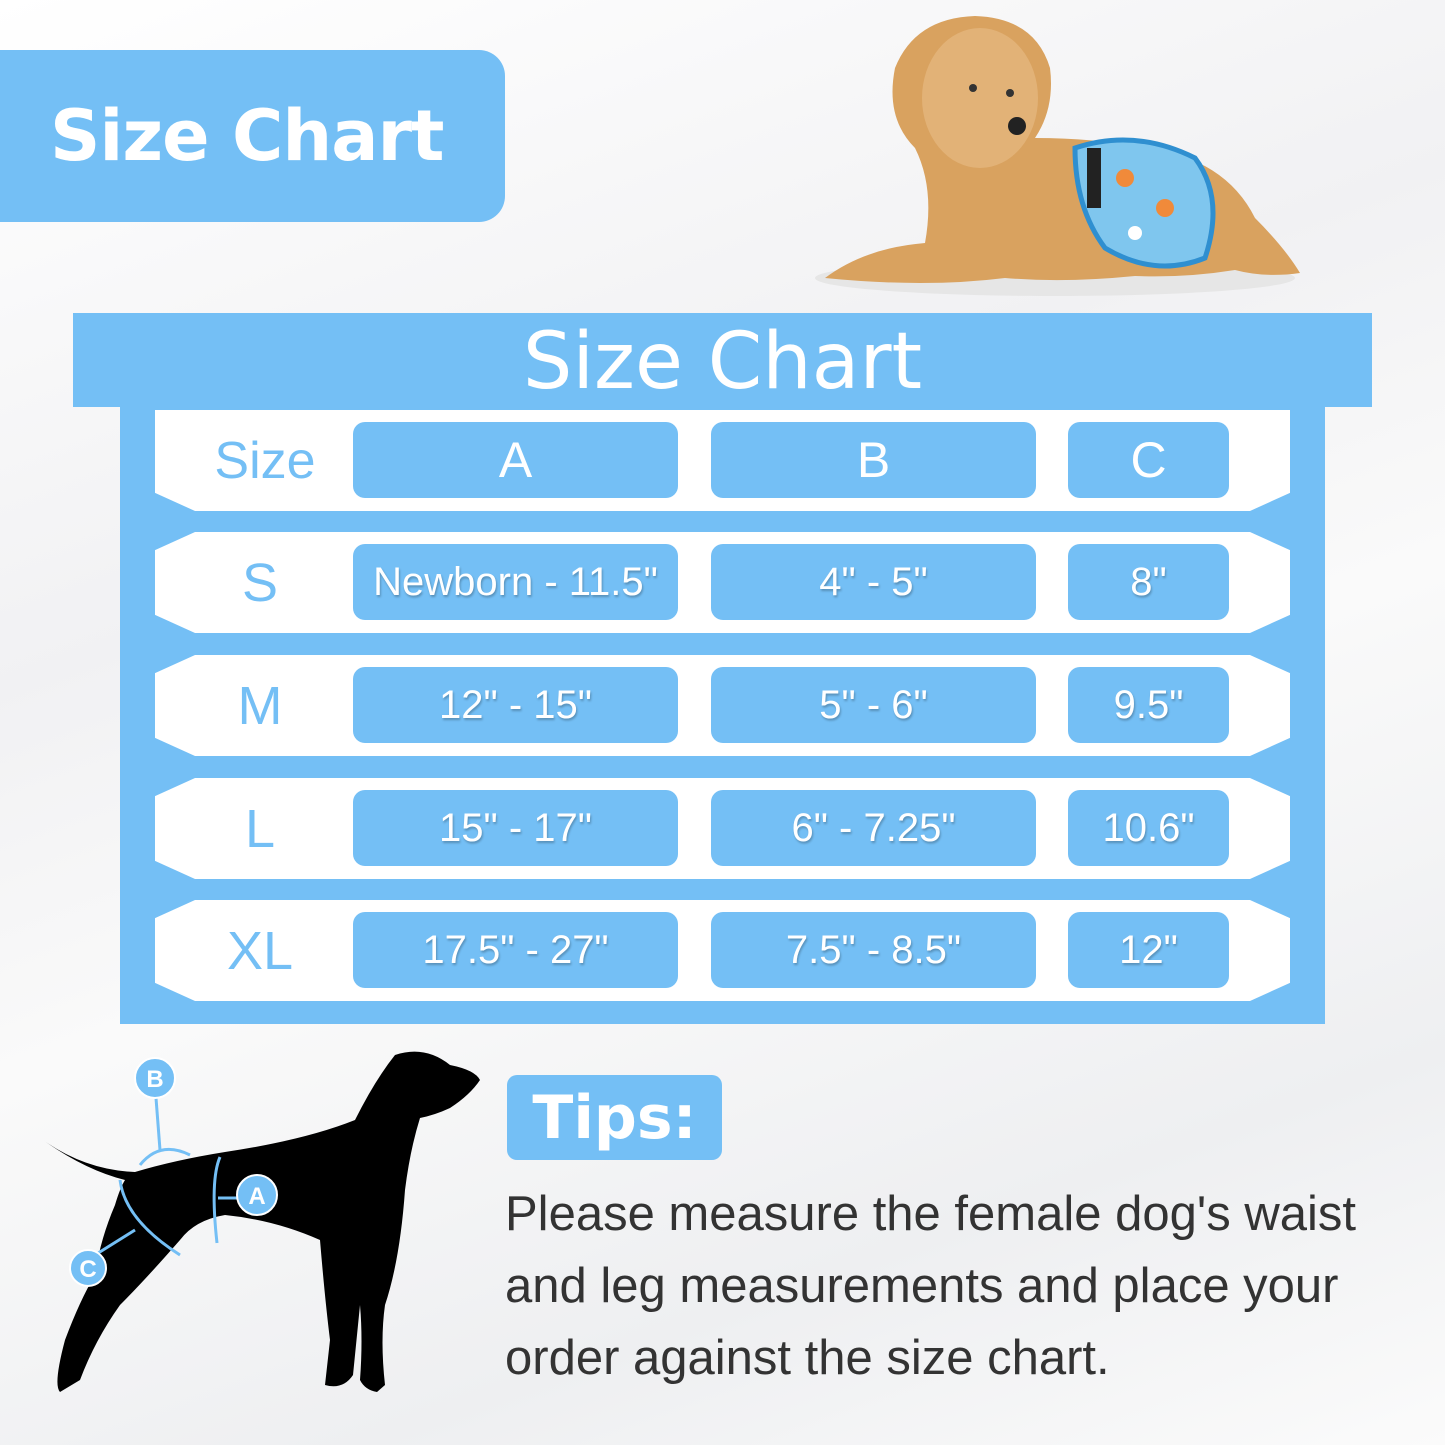 The height and width of the screenshot is (1445, 1445). What do you see at coordinates (515, 950) in the screenshot?
I see `cell-a: 17.5" - 27"` at bounding box center [515, 950].